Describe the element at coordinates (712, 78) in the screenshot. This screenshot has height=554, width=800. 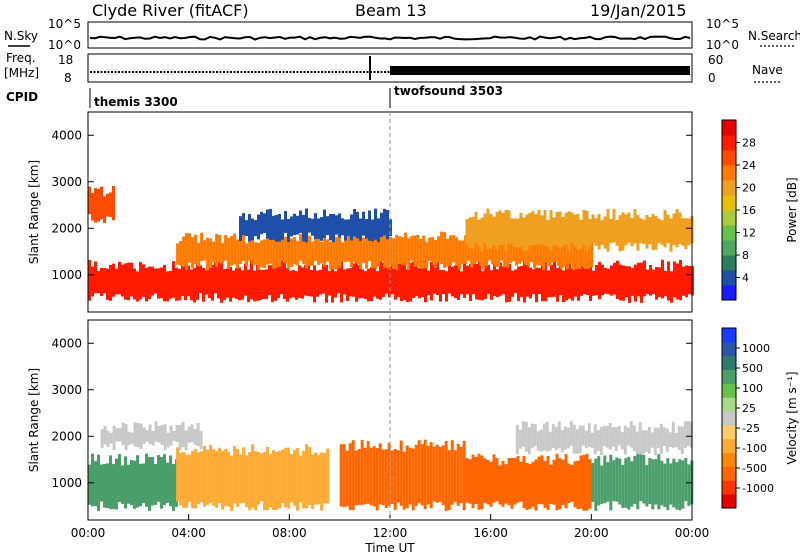
I see `nave-tick-bottom: 0` at that location.